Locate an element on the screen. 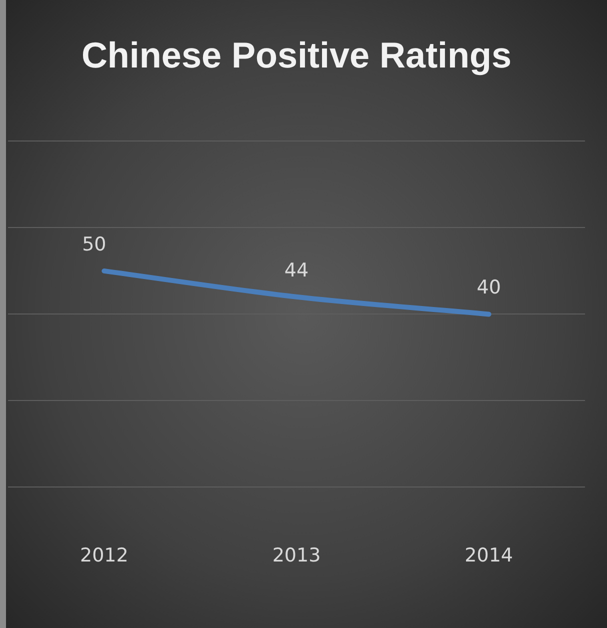 The image size is (607, 628). x-tick-label: 2013 is located at coordinates (296, 555).